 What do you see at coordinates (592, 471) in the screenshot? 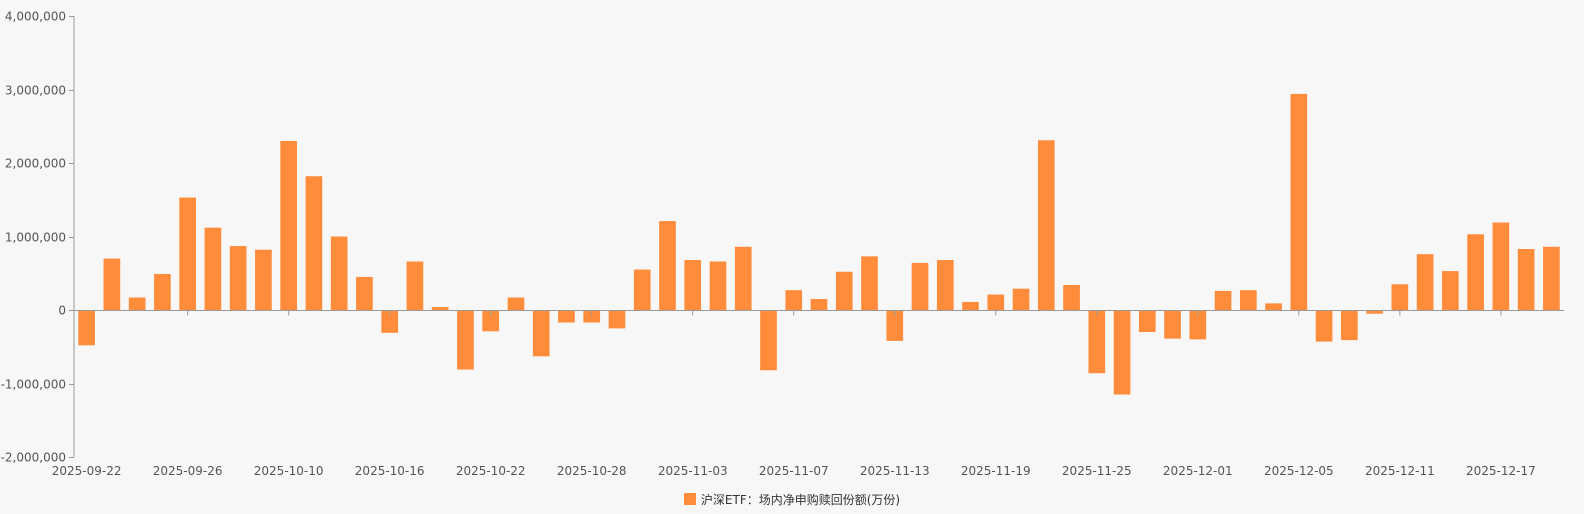
I see `x-tick-label: 2025-10-28` at bounding box center [592, 471].